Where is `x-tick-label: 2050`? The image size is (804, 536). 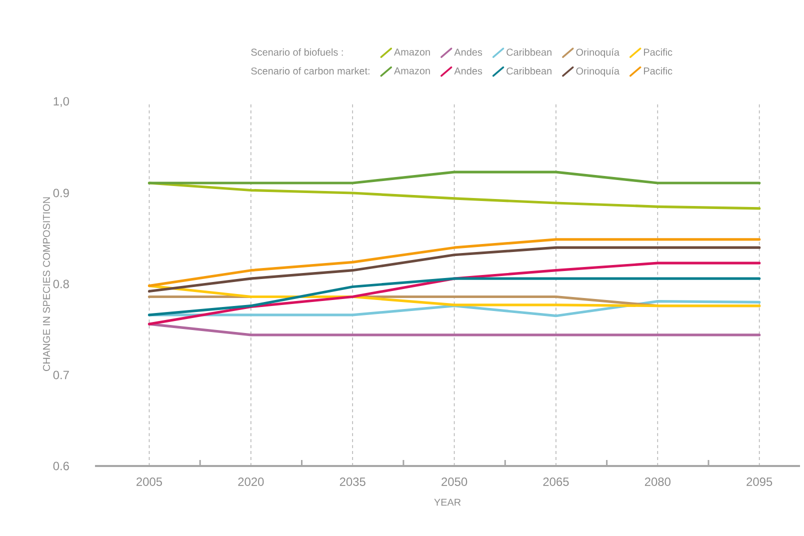 x-tick-label: 2050 is located at coordinates (455, 482).